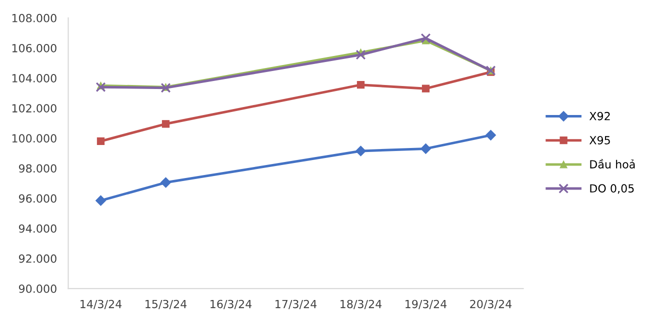  What do you see at coordinates (599, 116) in the screenshot?
I see `legend-label: X92` at bounding box center [599, 116].